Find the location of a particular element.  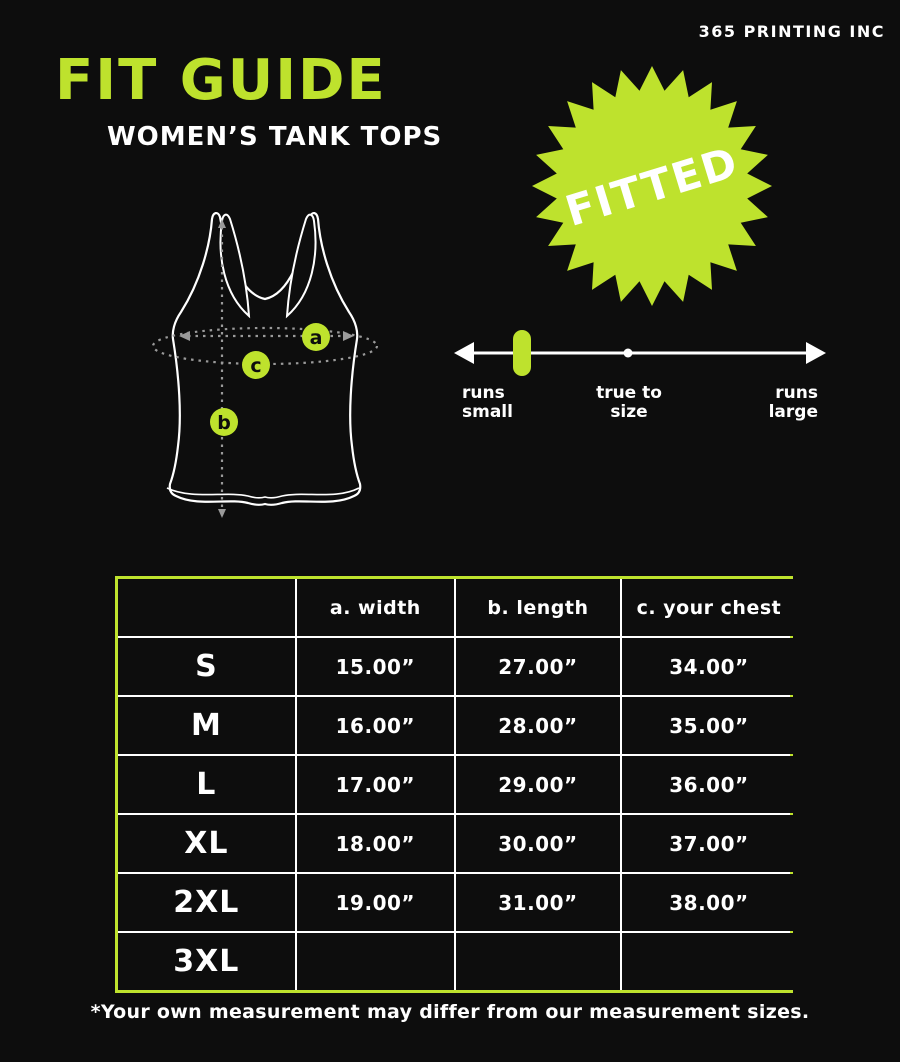

table-row-size-label: XL is located at coordinates (206, 843).